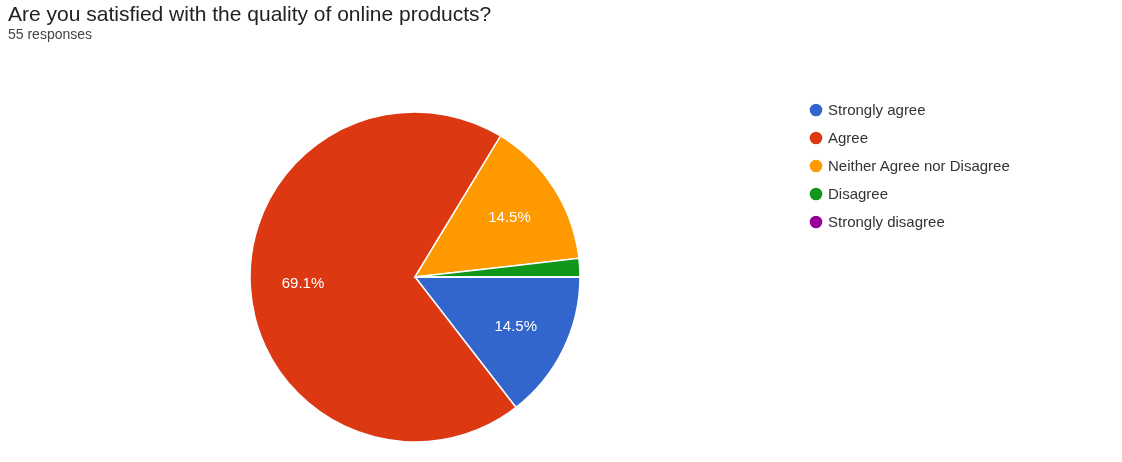 The width and height of the screenshot is (1122, 462). Describe the element at coordinates (919, 165) in the screenshot. I see `legend-label: Neither Agree nor Disagree` at that location.